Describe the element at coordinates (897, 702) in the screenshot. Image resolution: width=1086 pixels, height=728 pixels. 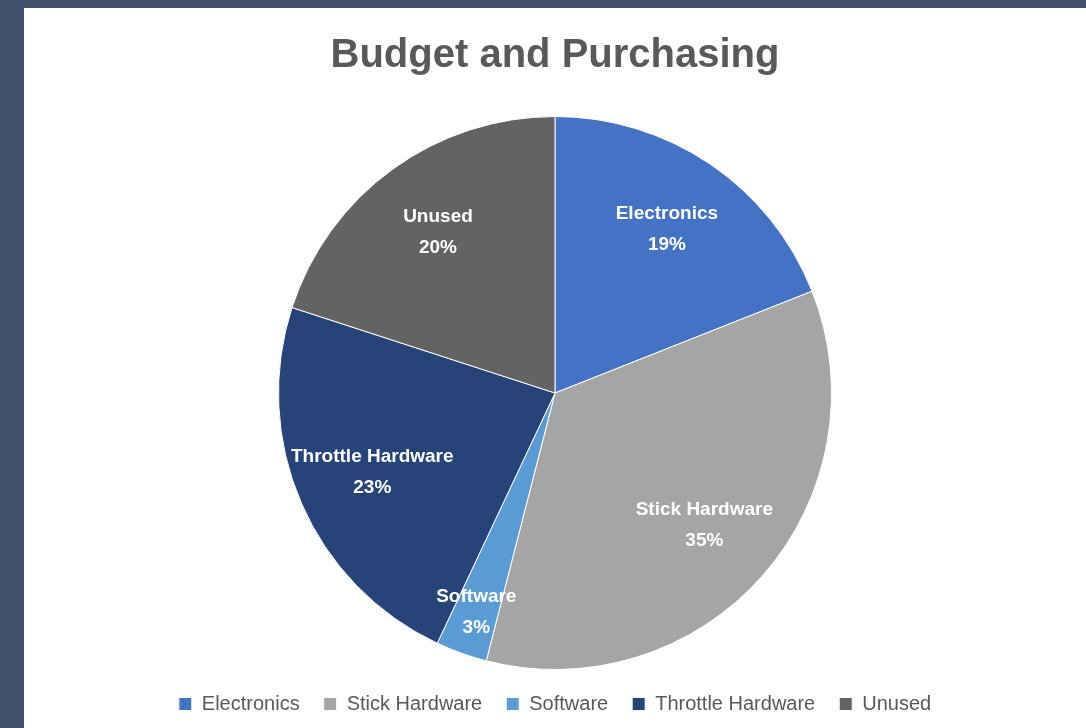
I see `legend-label: Unused` at that location.